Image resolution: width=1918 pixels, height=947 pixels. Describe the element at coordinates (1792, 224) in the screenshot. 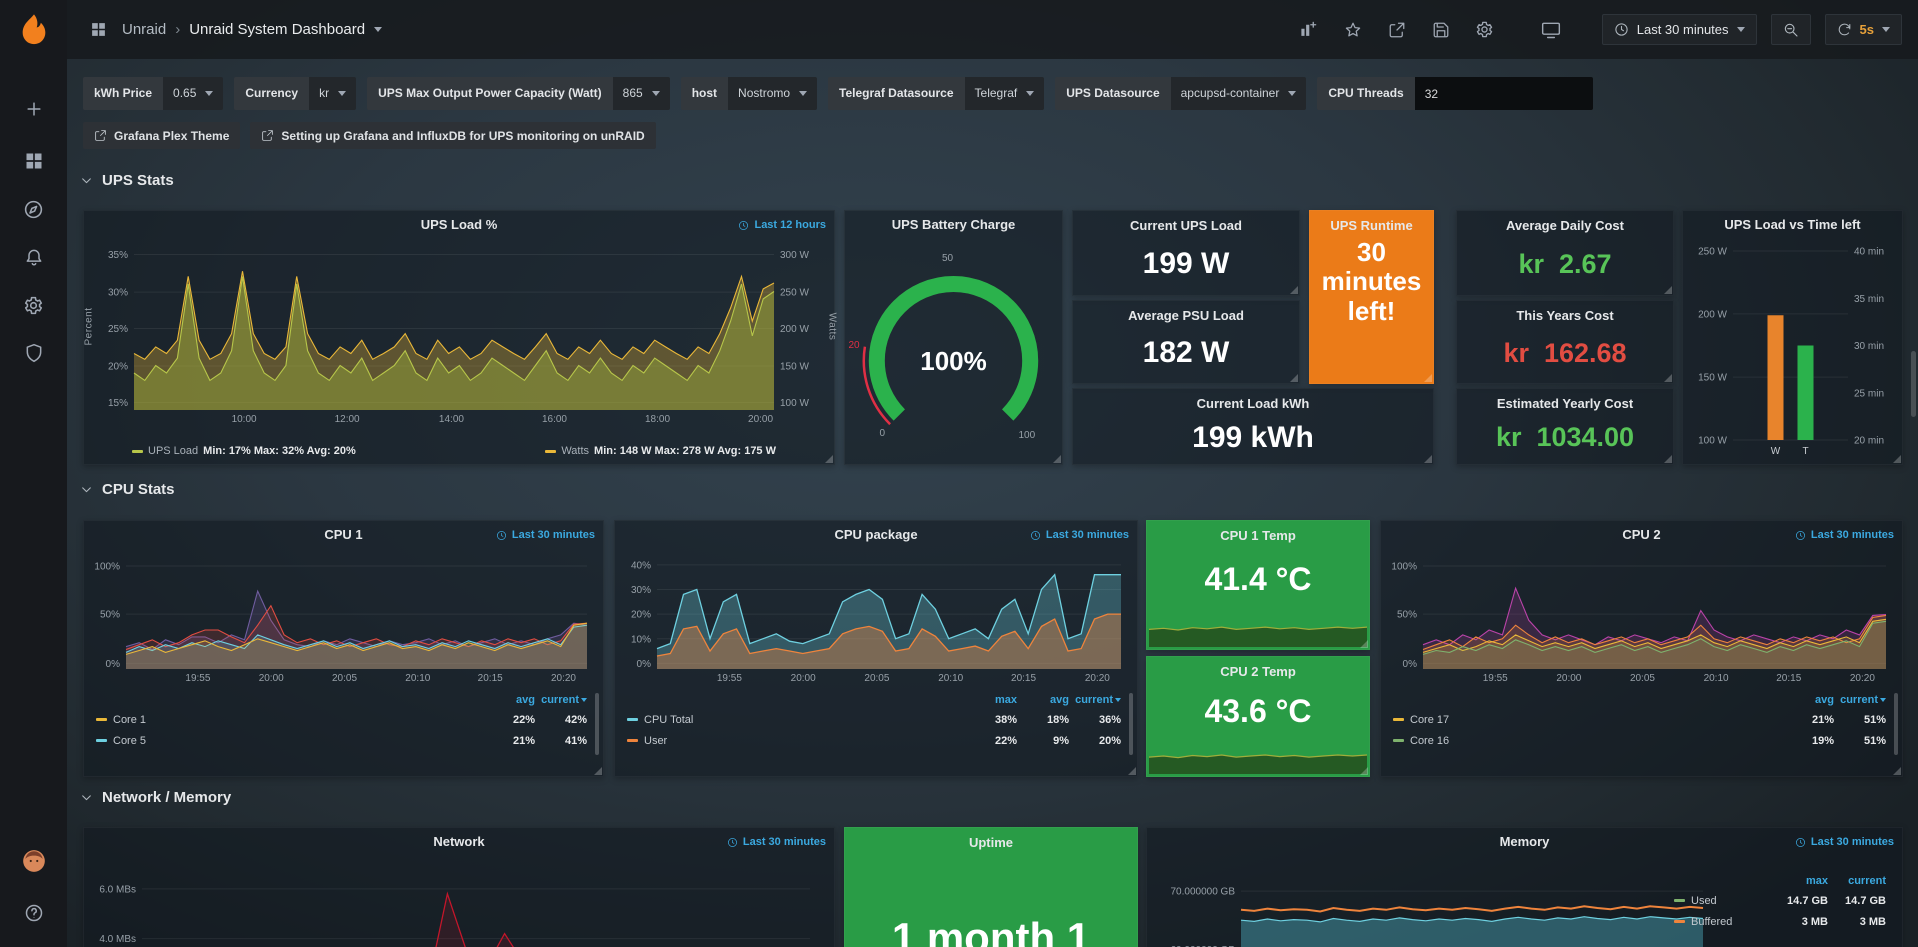

I see `panel-title: UPS Load vs Time left` at that location.